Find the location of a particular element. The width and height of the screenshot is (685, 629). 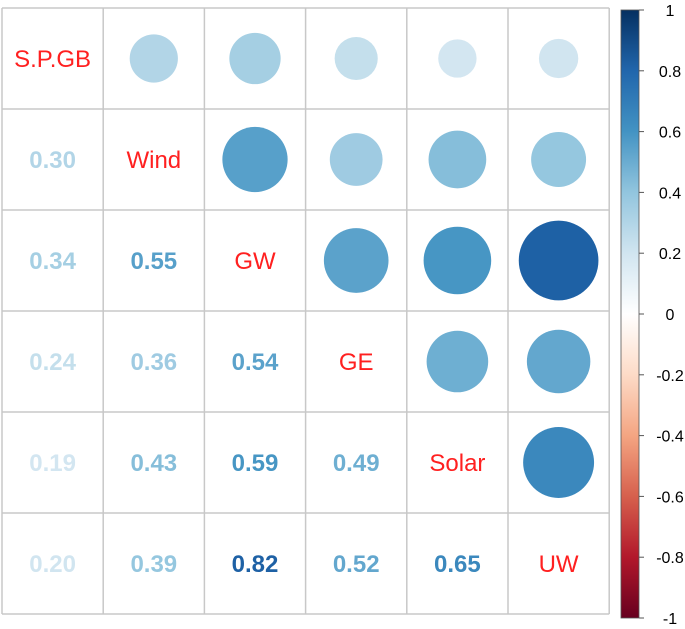

correlation-value-solar-wind: 0.43 is located at coordinates (153, 463).